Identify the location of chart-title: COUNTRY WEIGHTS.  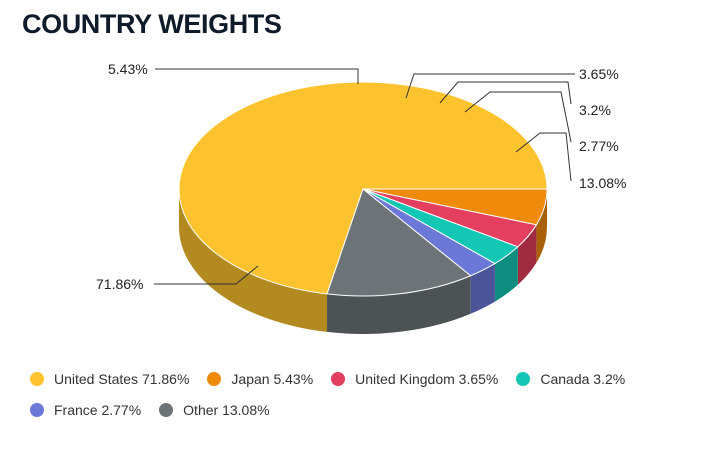
(152, 24).